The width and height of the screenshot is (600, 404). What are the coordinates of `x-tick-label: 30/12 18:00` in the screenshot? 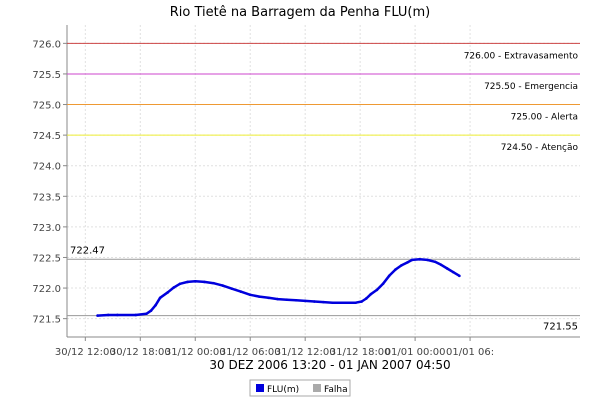 It's located at (140, 352).